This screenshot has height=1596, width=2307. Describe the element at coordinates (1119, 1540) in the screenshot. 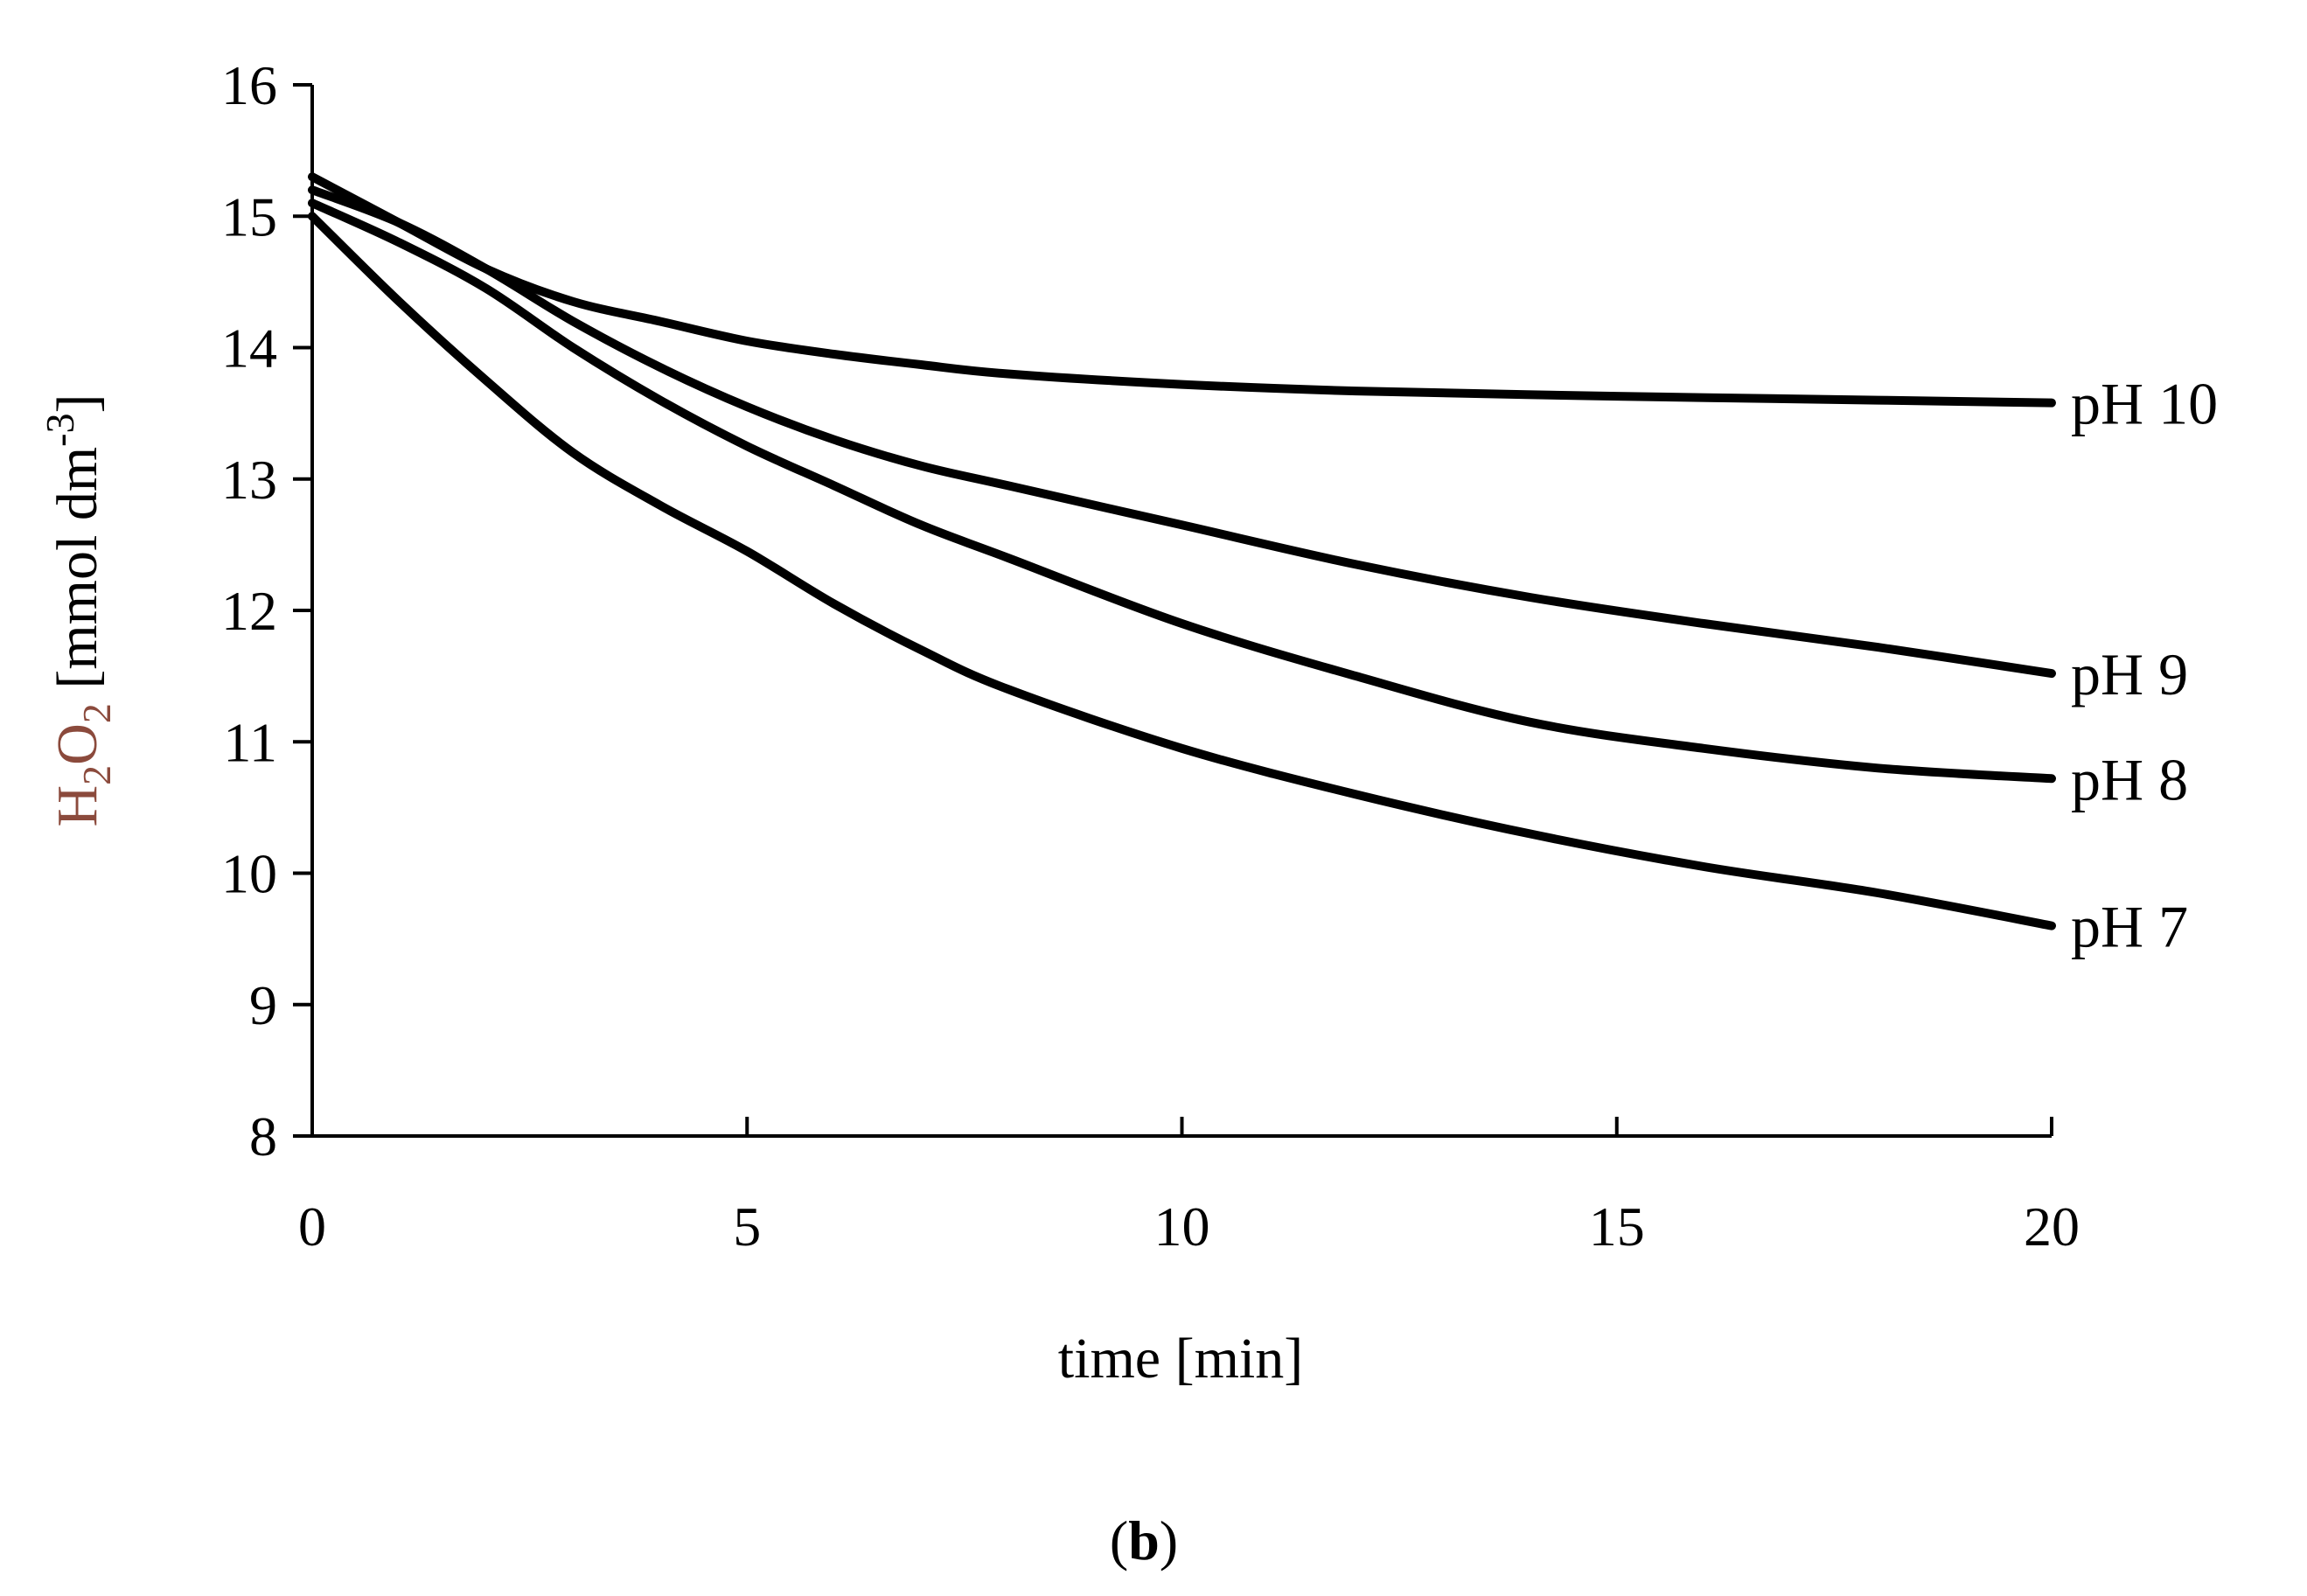

I see `panel-label-open: (` at that location.